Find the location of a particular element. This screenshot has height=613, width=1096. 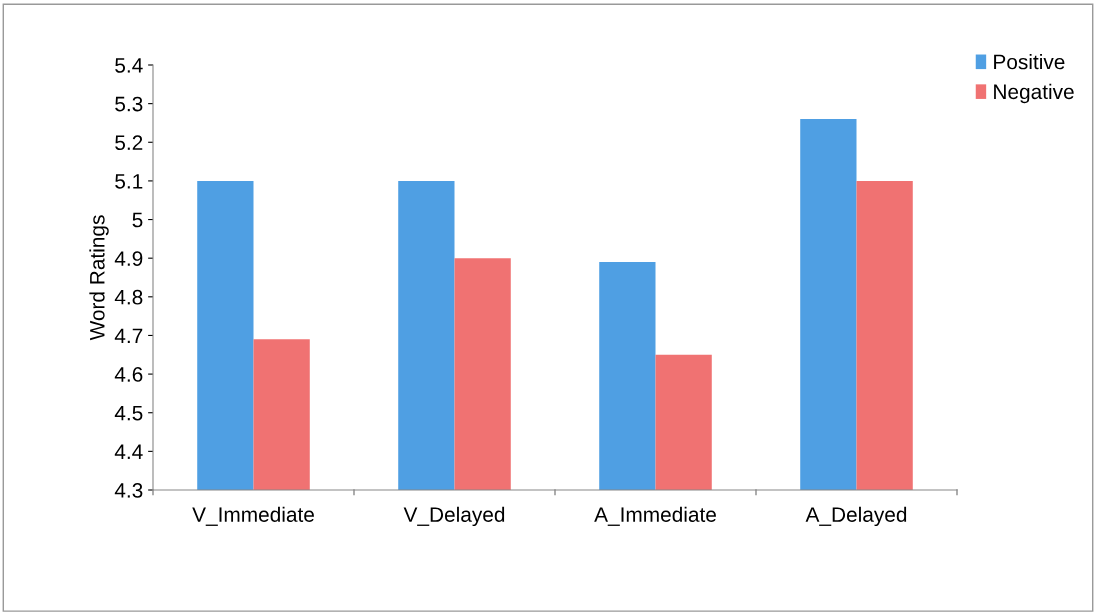

y-tick-label: 5 is located at coordinates (137, 220).